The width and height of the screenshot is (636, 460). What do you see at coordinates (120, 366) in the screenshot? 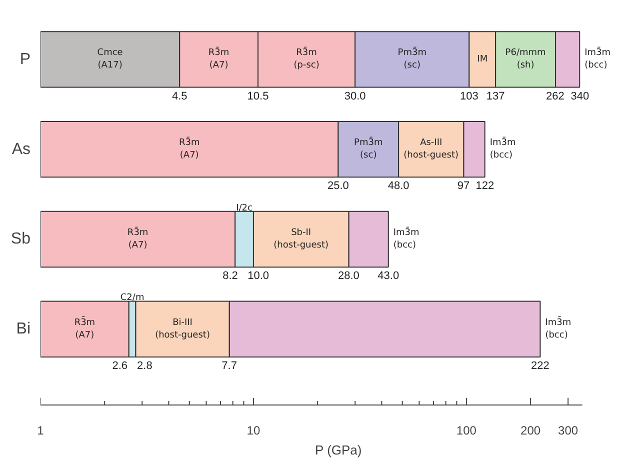
I see `annotation: 2.6` at bounding box center [120, 366].